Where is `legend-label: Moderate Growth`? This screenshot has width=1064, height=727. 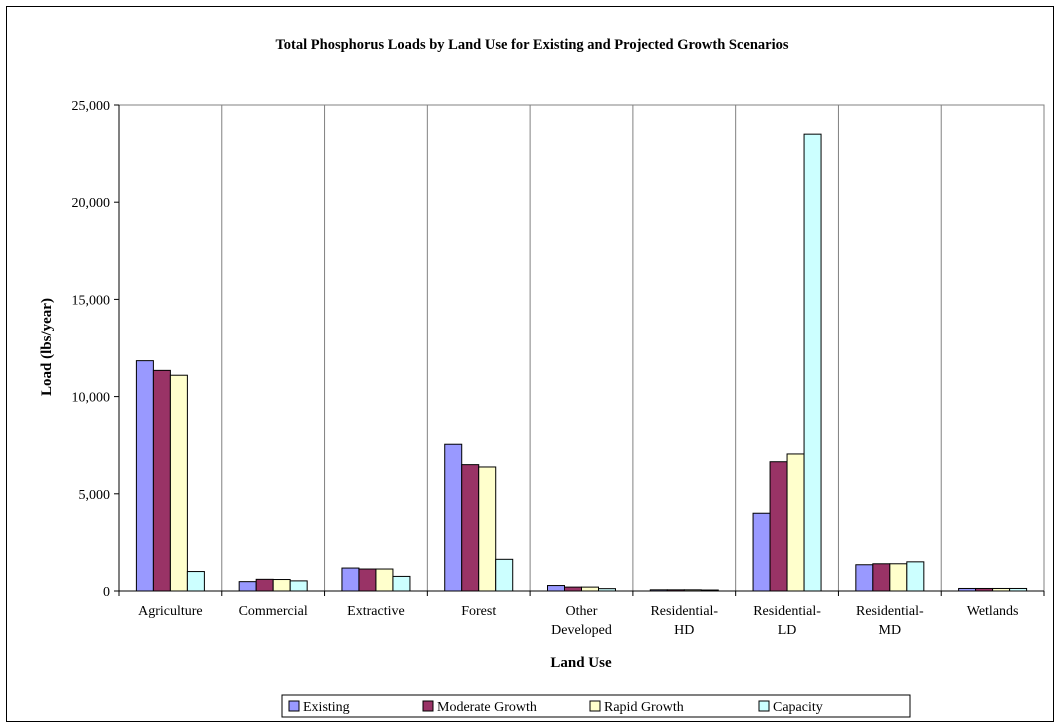
legend-label: Moderate Growth is located at coordinates (487, 707).